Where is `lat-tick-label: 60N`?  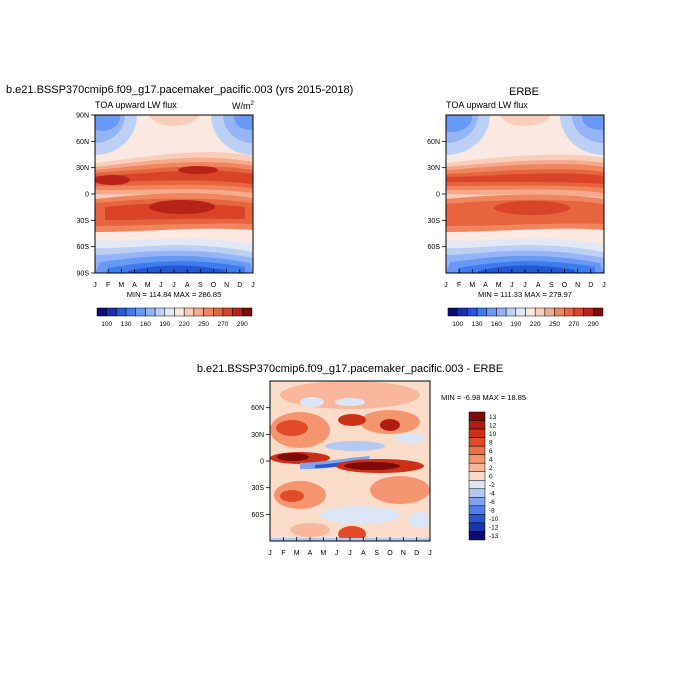 lat-tick-label: 60N is located at coordinates (433, 142).